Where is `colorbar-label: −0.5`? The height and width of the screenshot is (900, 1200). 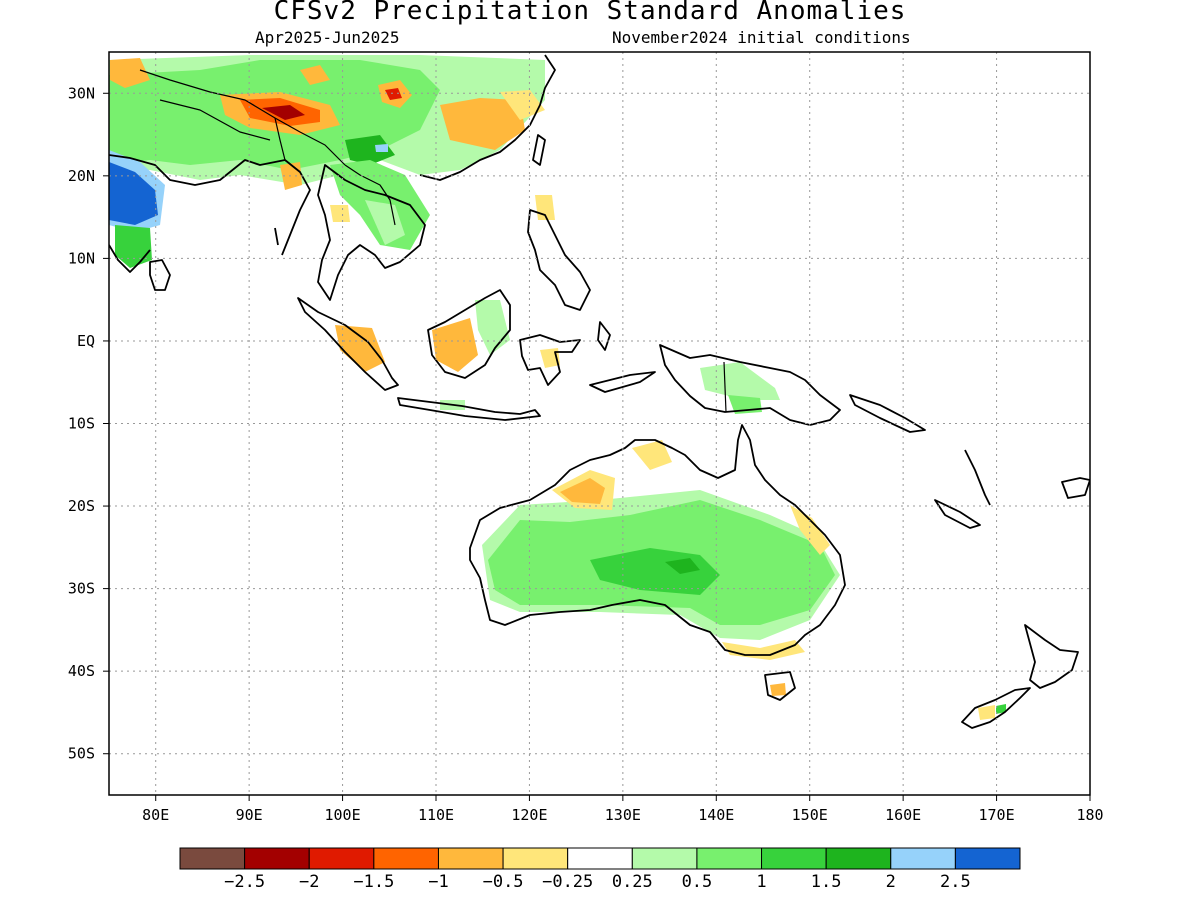
colorbar-label: −0.5 is located at coordinates (503, 882).